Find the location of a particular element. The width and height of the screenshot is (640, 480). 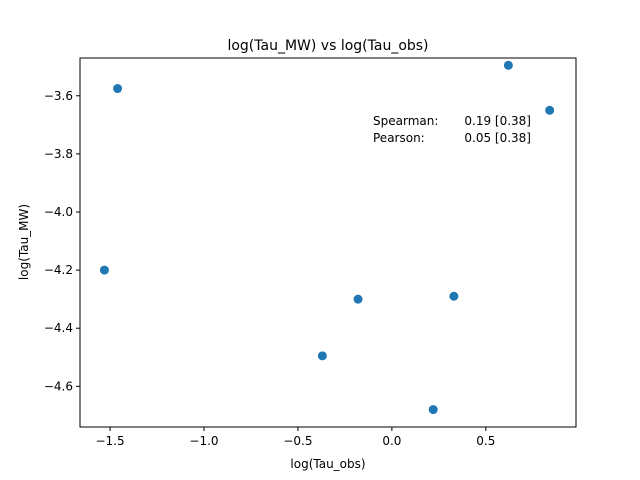

x-tick-label: −1.0 is located at coordinates (203, 441).